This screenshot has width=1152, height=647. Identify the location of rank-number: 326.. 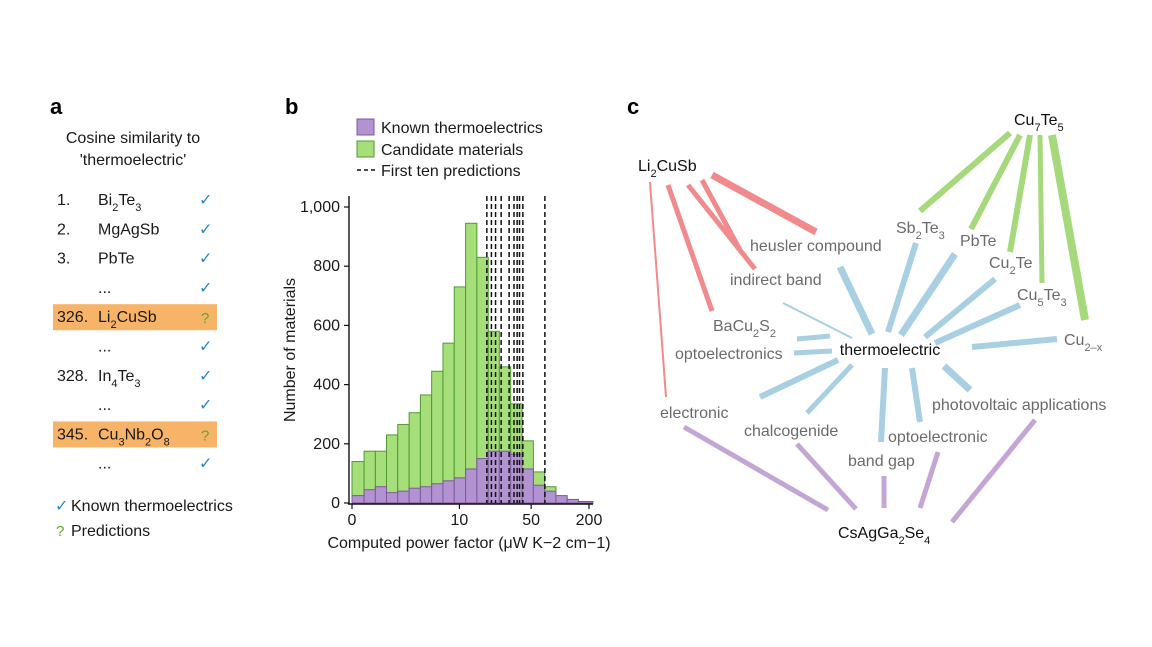
(72, 317).